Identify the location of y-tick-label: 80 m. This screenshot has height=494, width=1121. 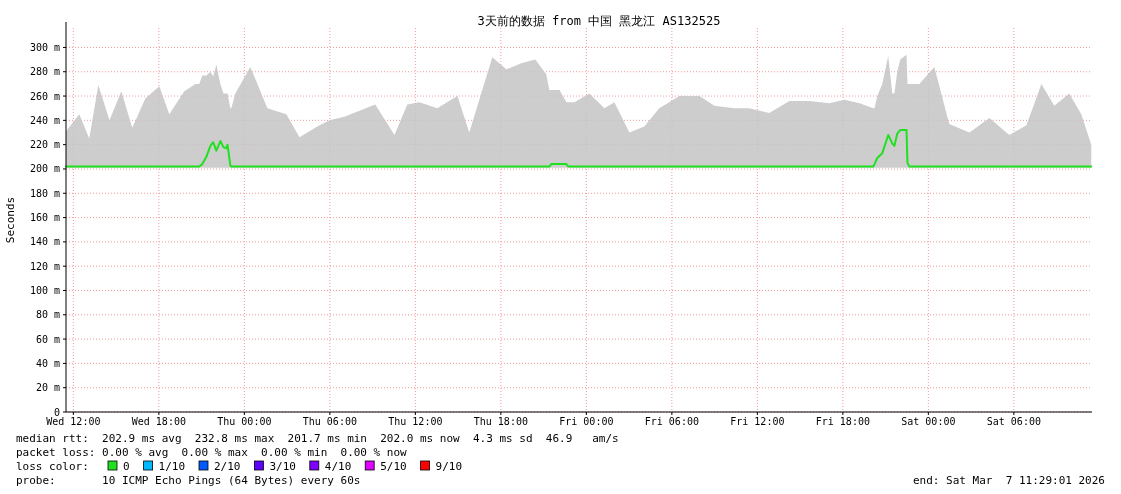
(47, 315).